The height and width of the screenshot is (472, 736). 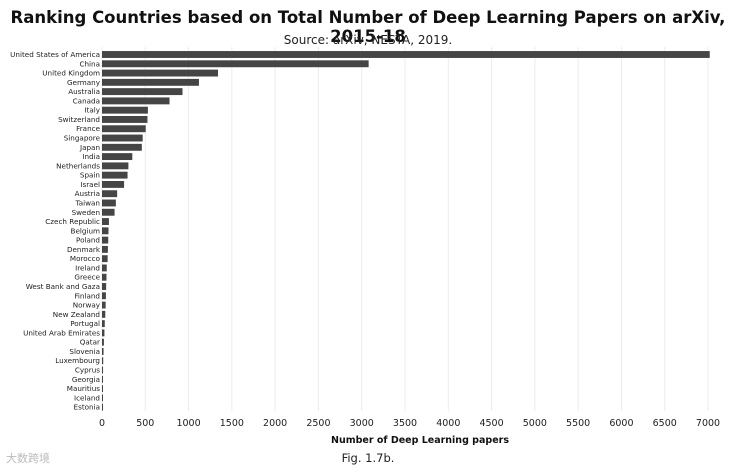 What do you see at coordinates (232, 423) in the screenshot?
I see `x-tick-label: 1500` at bounding box center [232, 423].